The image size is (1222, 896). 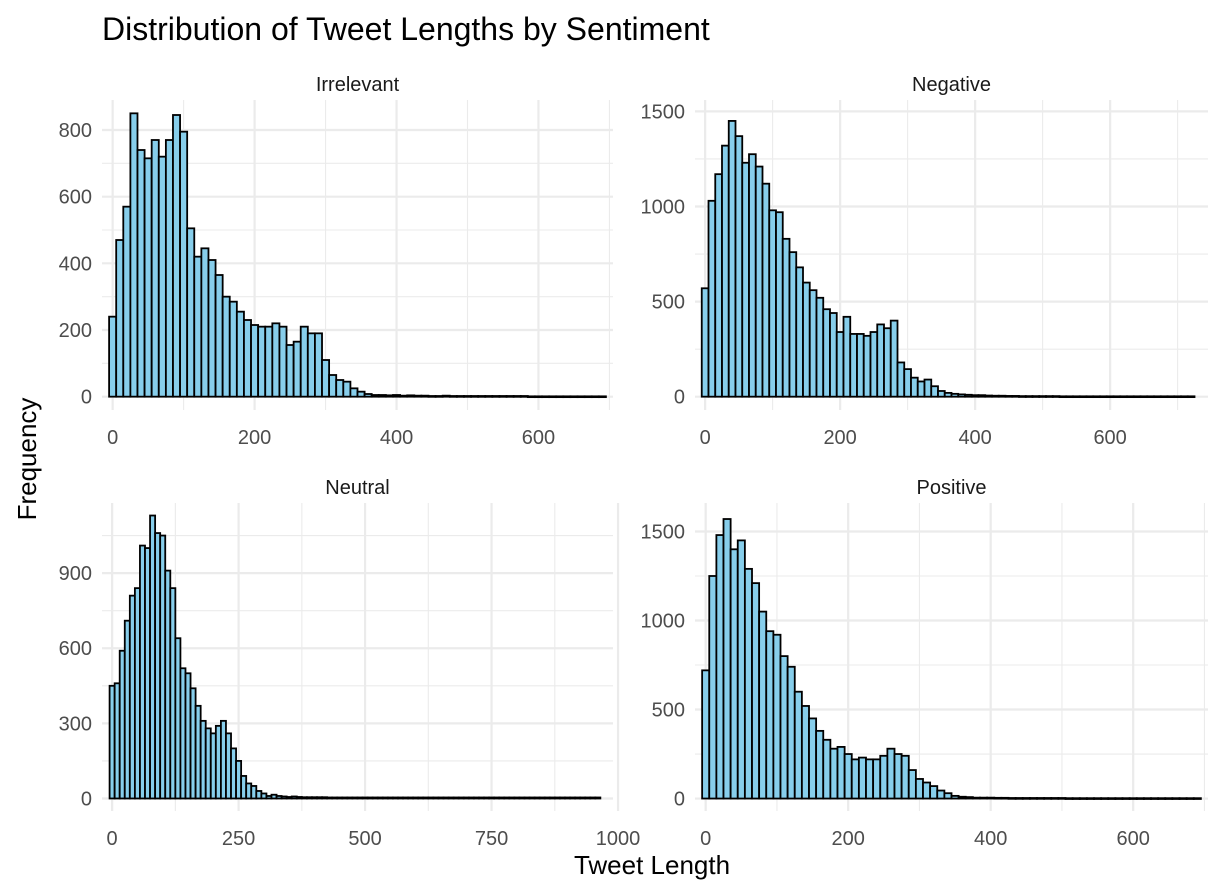 I want to click on y-tick-label: 600, so click(x=75, y=198).